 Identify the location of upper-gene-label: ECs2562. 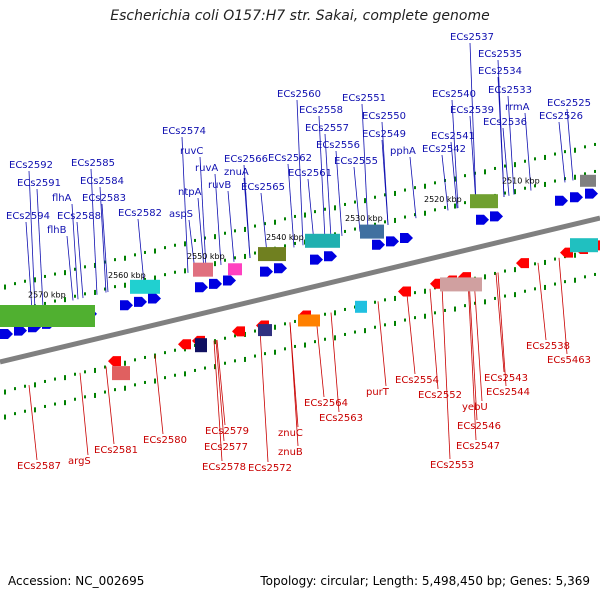
(290, 158).